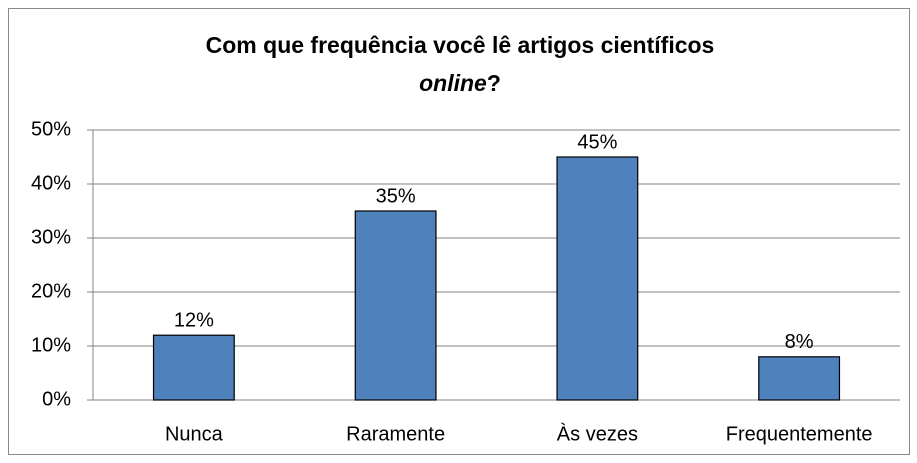 The height and width of the screenshot is (463, 917). I want to click on x-tick-label: Frequentemente, so click(799, 434).